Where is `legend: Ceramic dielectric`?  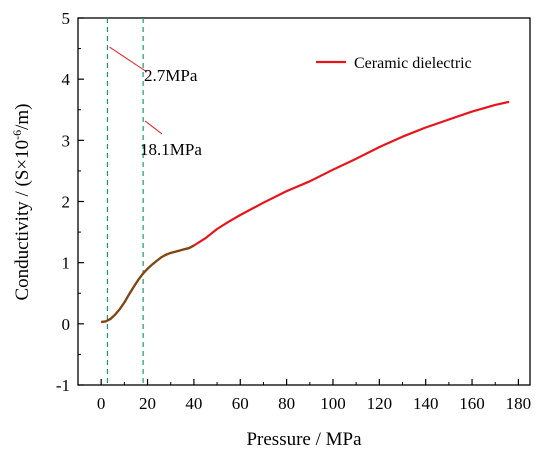
legend: Ceramic dielectric is located at coordinates (394, 63).